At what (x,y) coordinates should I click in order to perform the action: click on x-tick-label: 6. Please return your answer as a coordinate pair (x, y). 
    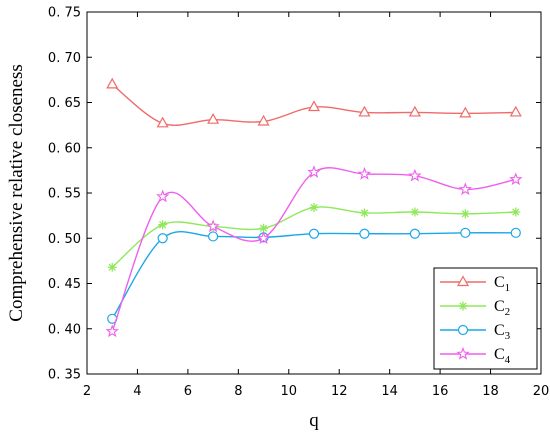
    Looking at the image, I should click on (188, 391).